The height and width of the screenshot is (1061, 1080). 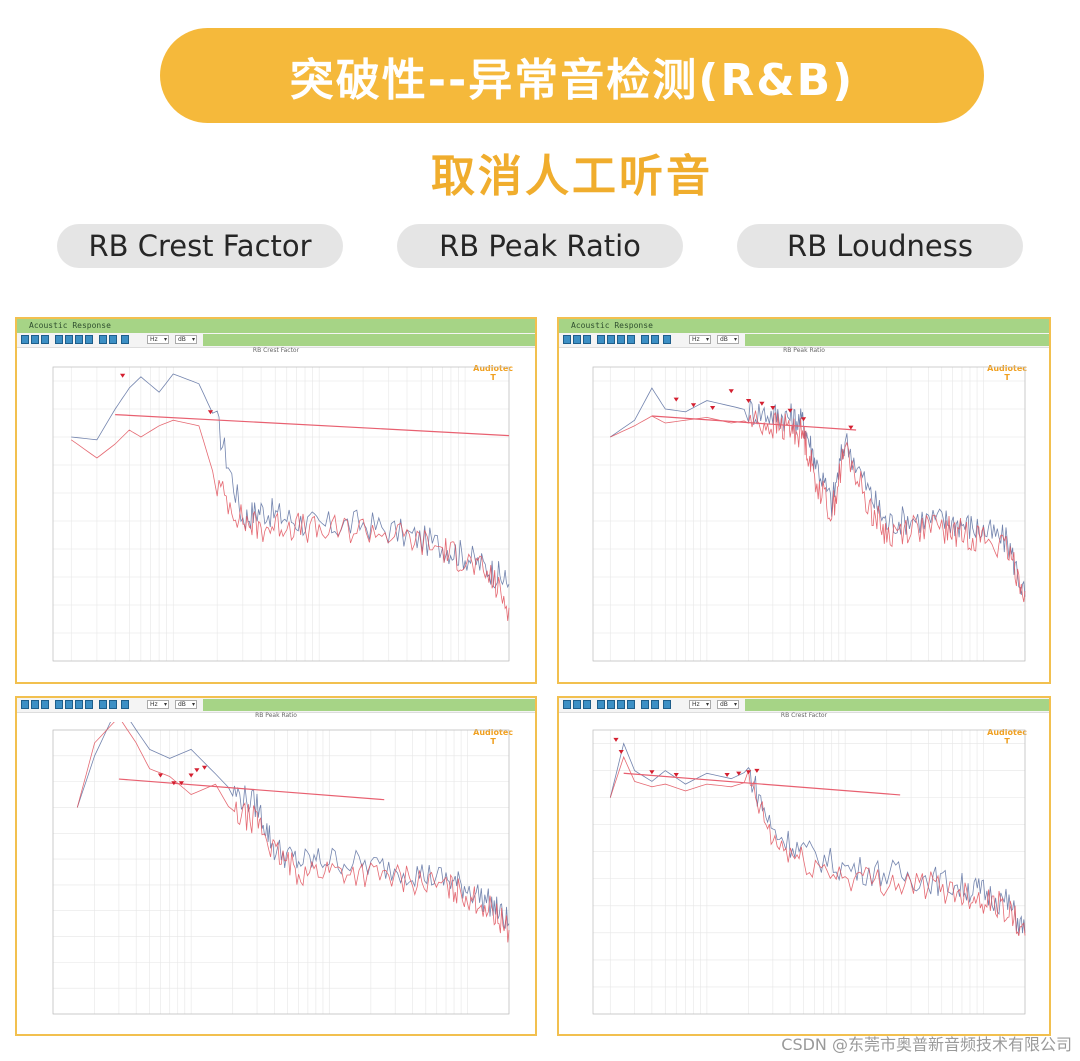 What do you see at coordinates (312, 425) in the screenshot?
I see `threshold-line` at bounding box center [312, 425].